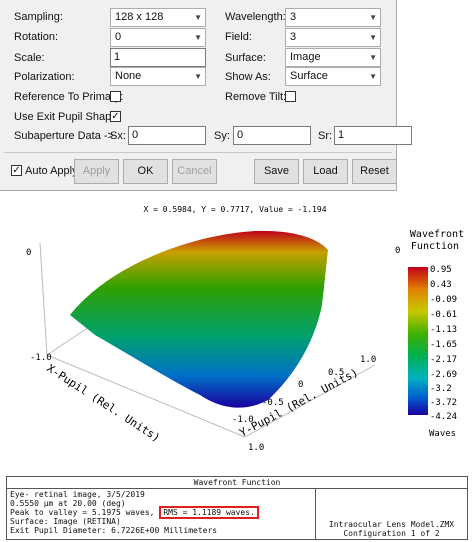 Image resolution: width=474 pixels, height=542 pixels. What do you see at coordinates (336, 373) in the screenshot?
I see `y-tick-3: 0.5` at bounding box center [336, 373].